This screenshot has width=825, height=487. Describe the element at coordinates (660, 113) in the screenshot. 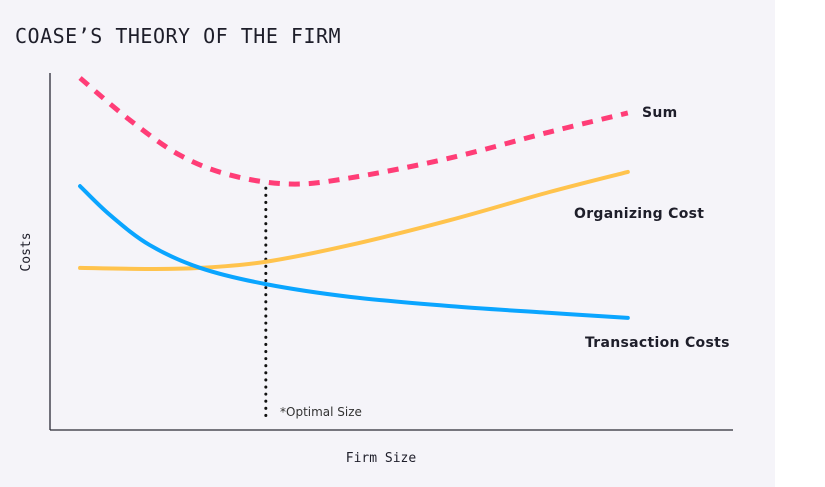

I see `legend-sum: Sum` at that location.